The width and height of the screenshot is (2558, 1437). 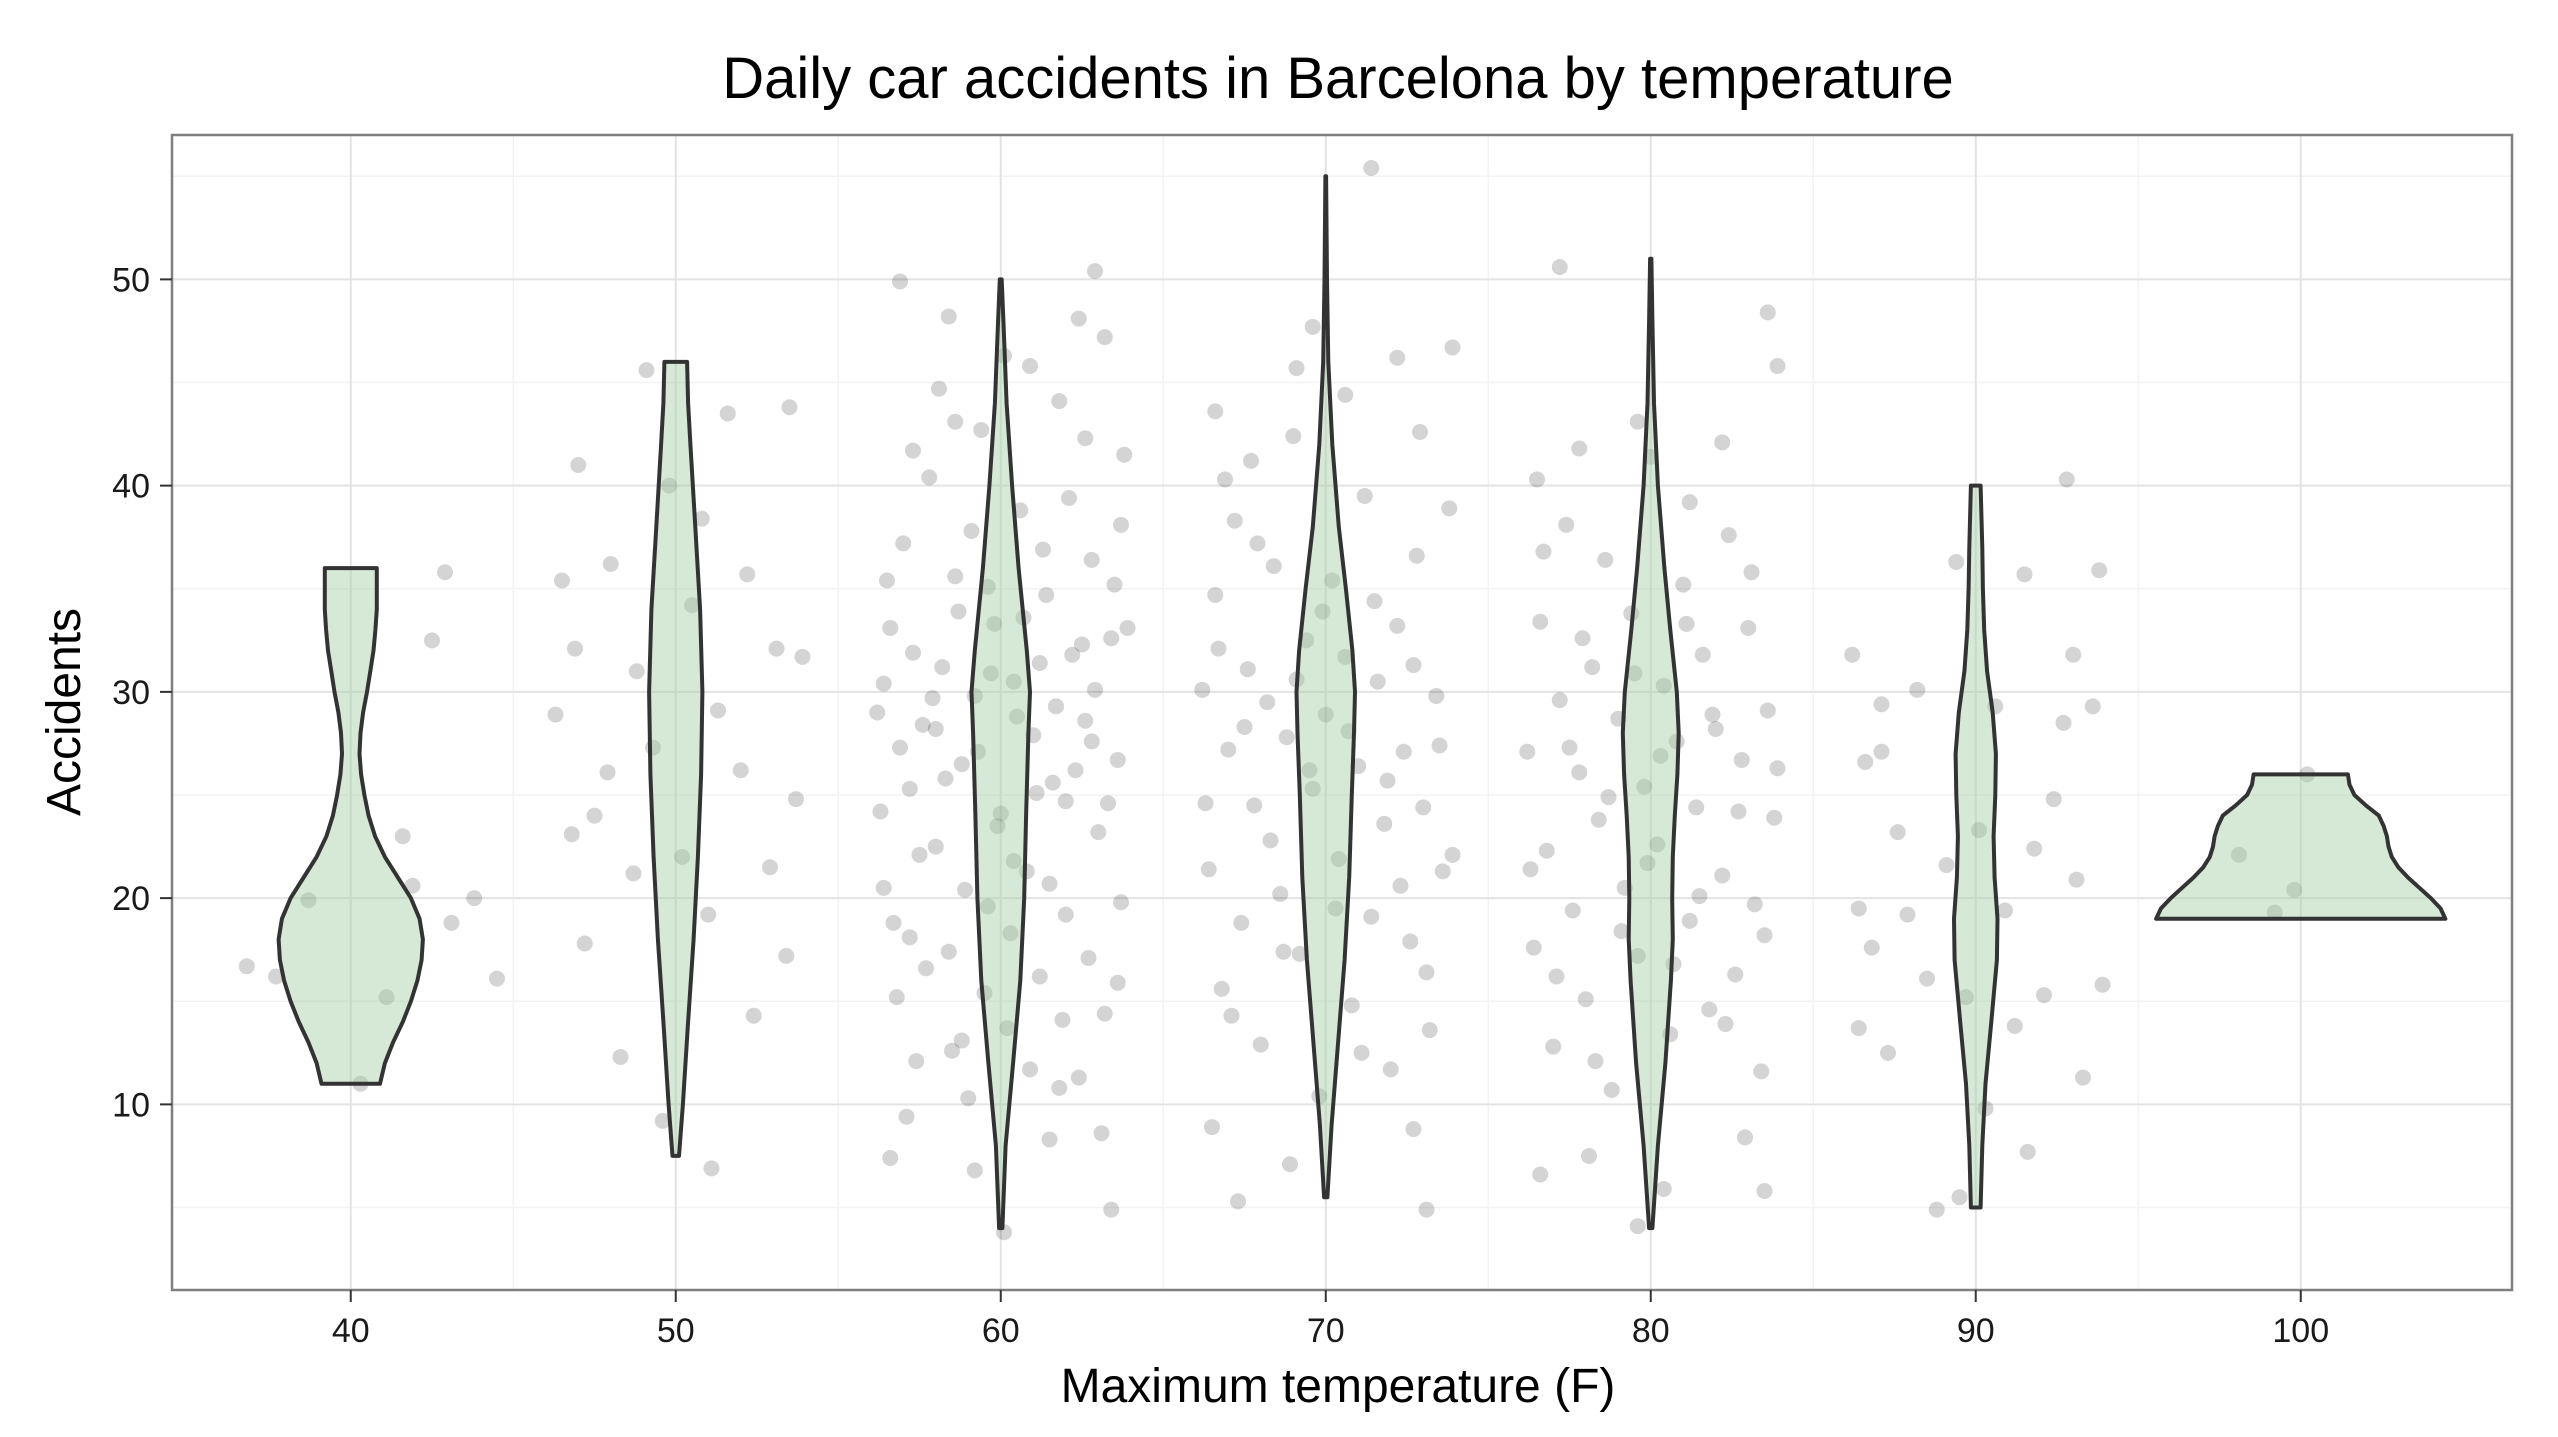 What do you see at coordinates (131, 1105) in the screenshot?
I see `y-tick-label: 10` at bounding box center [131, 1105].